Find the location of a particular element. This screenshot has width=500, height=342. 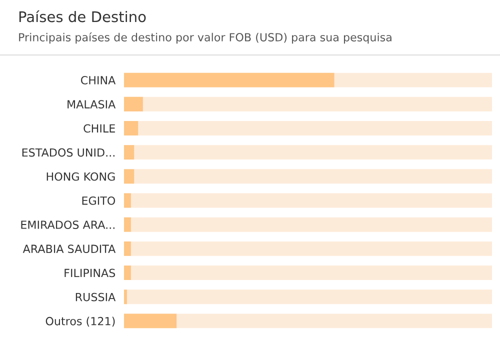

y-tick-label: Outros (121) is located at coordinates (80, 321).